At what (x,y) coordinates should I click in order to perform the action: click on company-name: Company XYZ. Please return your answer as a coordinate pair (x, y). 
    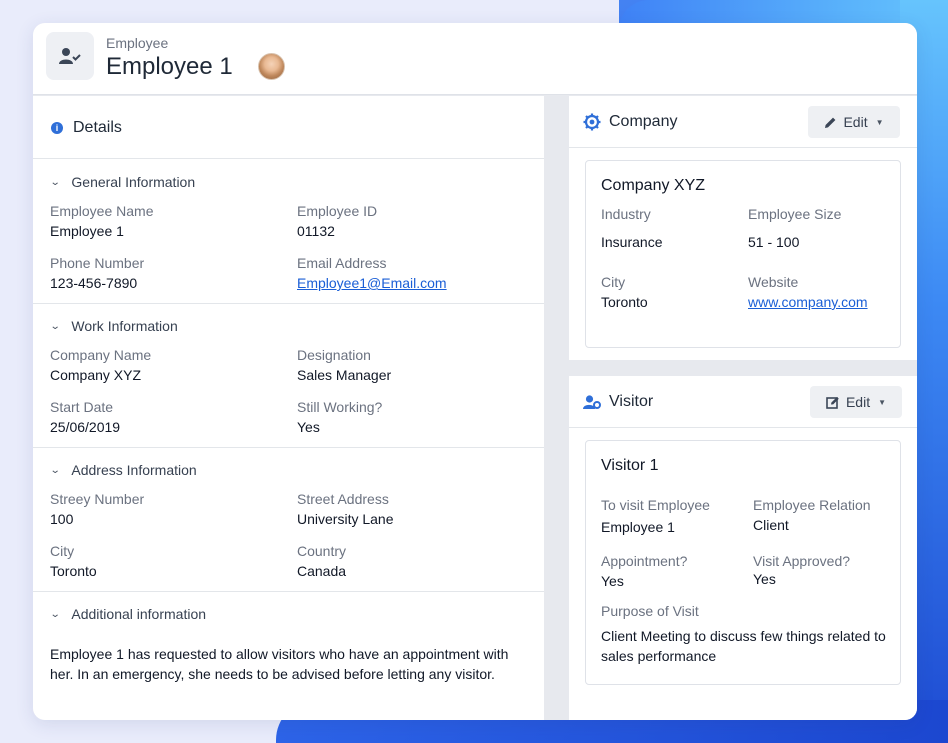
    Looking at the image, I should click on (653, 185).